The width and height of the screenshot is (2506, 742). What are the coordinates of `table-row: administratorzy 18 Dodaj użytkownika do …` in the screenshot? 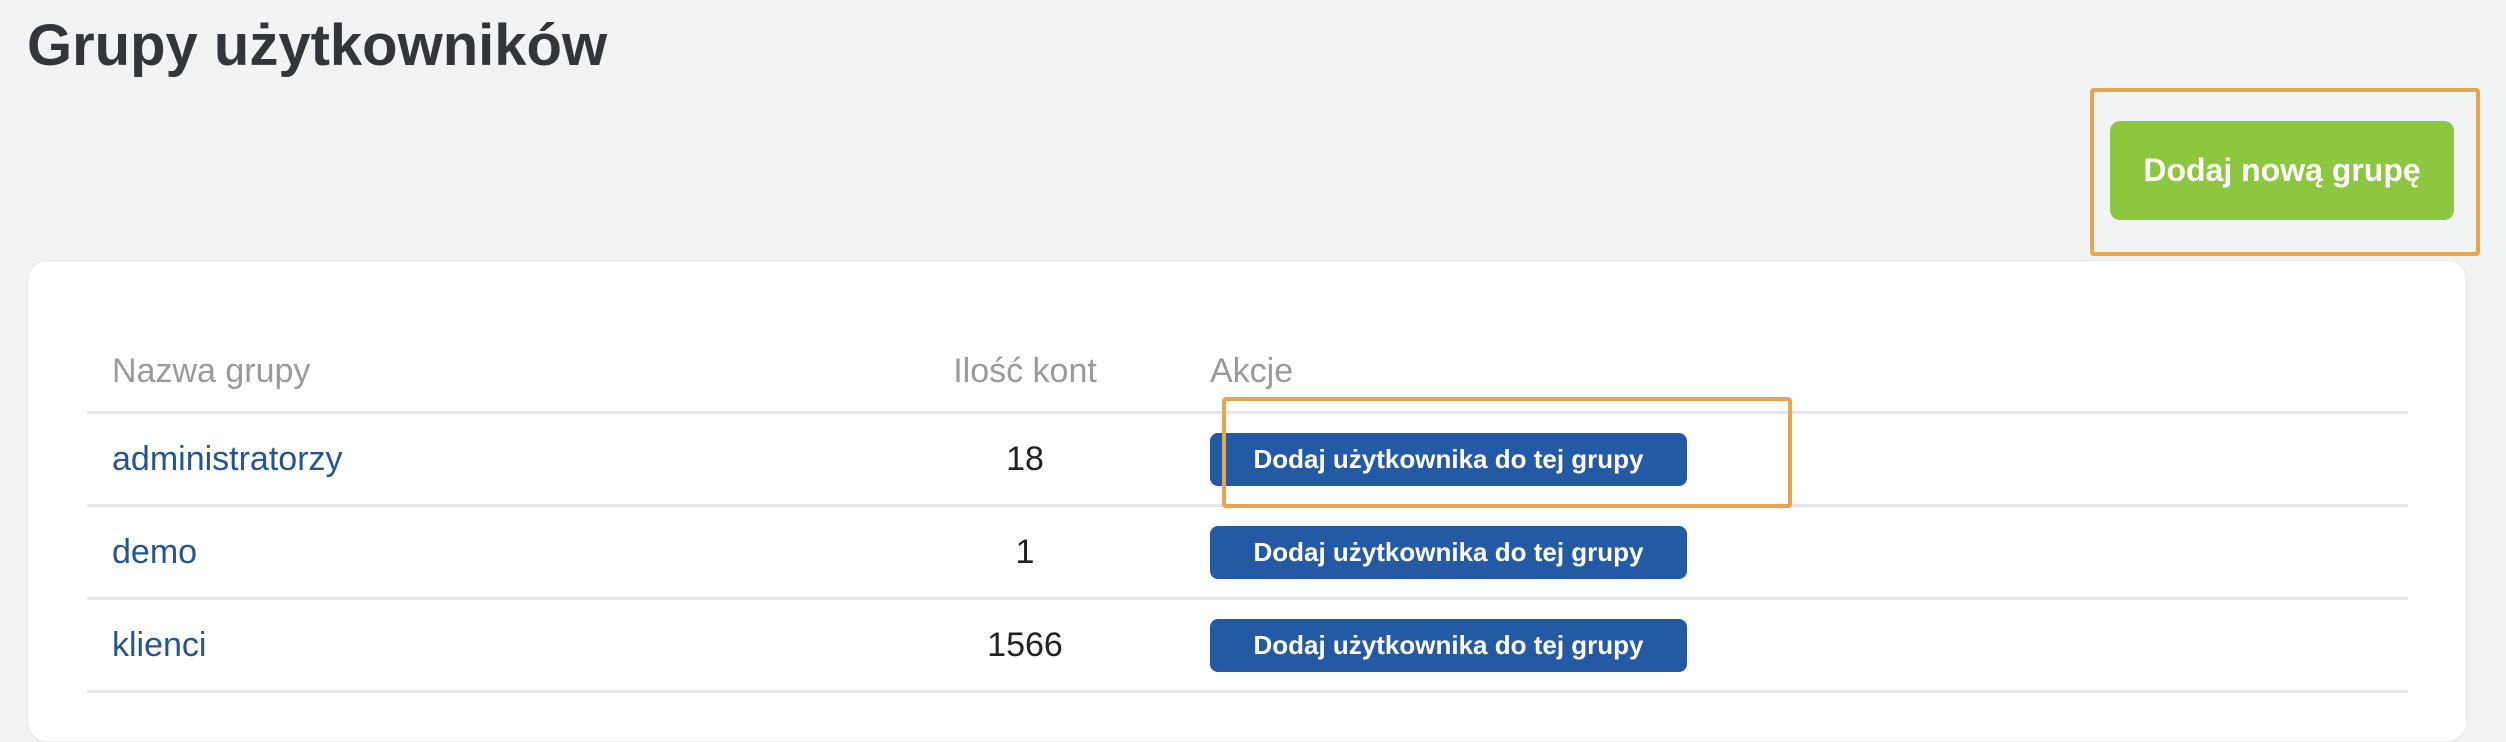 It's located at (1247, 458).